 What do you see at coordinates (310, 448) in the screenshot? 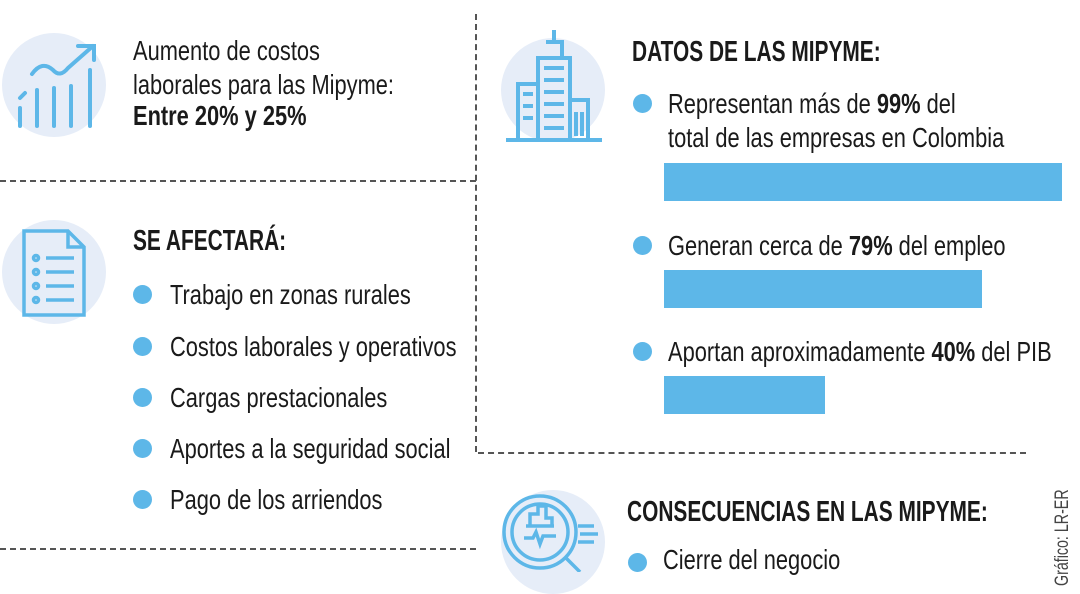
I see `affected-item: Aportes a la seguridad social` at bounding box center [310, 448].